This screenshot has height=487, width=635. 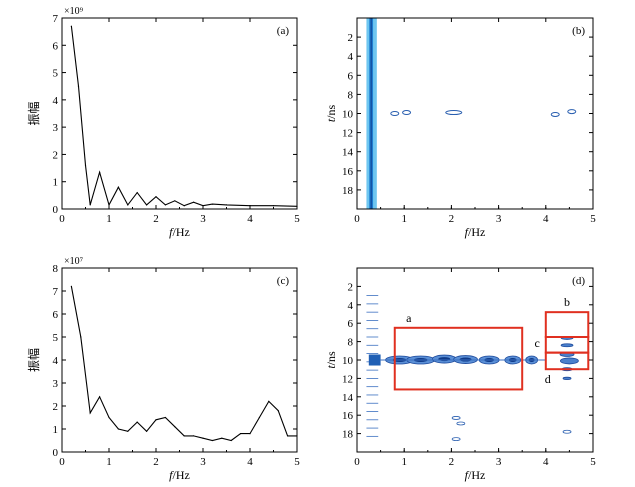 I want to click on low-freq-band-peak, so click(x=371, y=113).